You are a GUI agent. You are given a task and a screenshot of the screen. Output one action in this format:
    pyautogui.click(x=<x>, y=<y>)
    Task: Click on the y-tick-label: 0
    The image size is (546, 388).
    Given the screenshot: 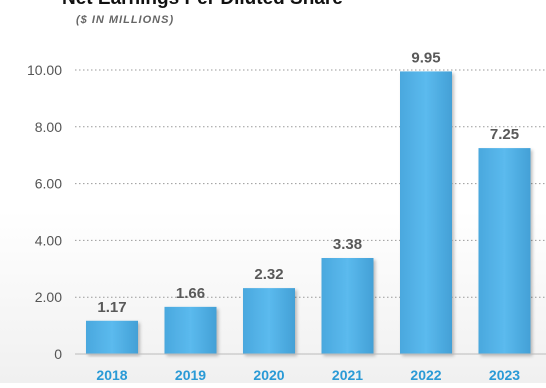 What is the action you would take?
    pyautogui.click(x=58, y=354)
    